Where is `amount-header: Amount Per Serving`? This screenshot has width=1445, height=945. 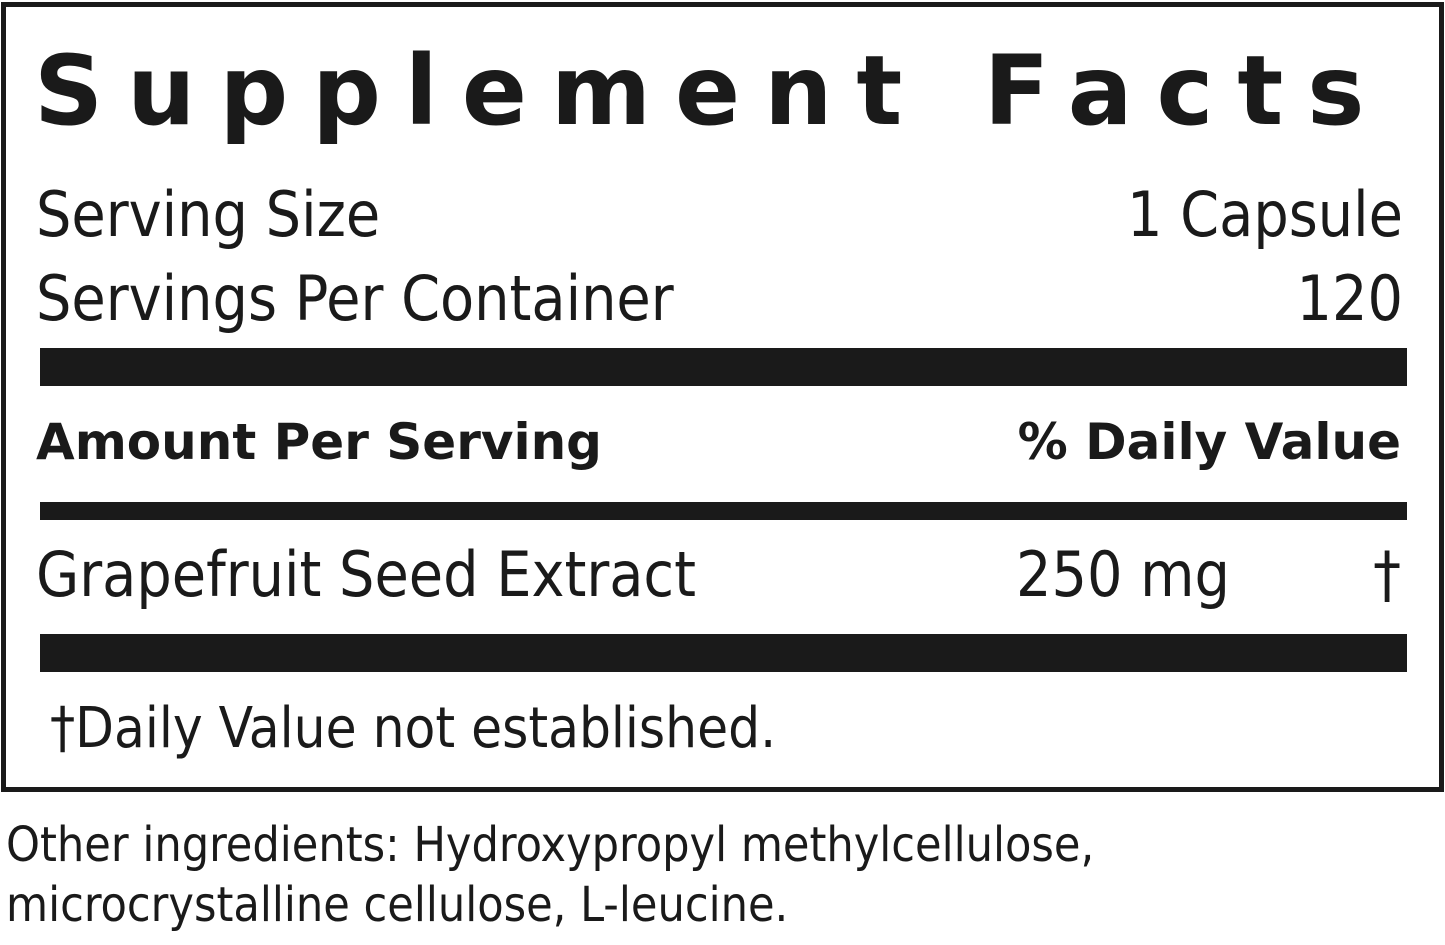
amount-header: Amount Per Serving is located at coordinates (319, 442).